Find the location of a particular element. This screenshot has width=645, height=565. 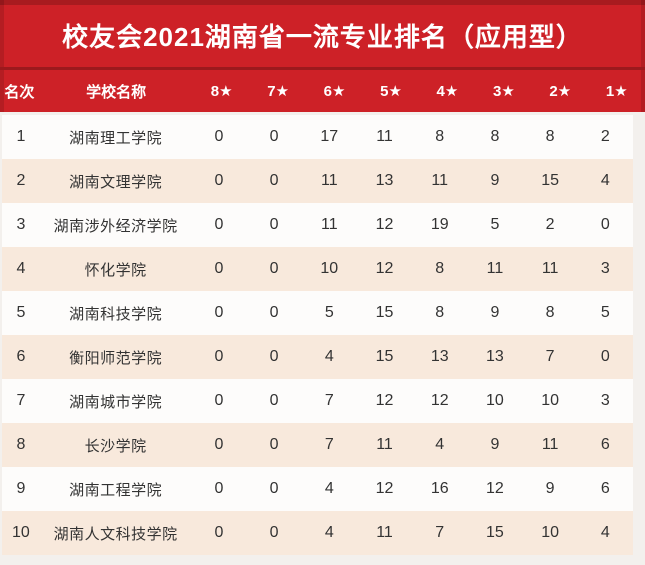

rank-cell: 10 is located at coordinates (21, 532).